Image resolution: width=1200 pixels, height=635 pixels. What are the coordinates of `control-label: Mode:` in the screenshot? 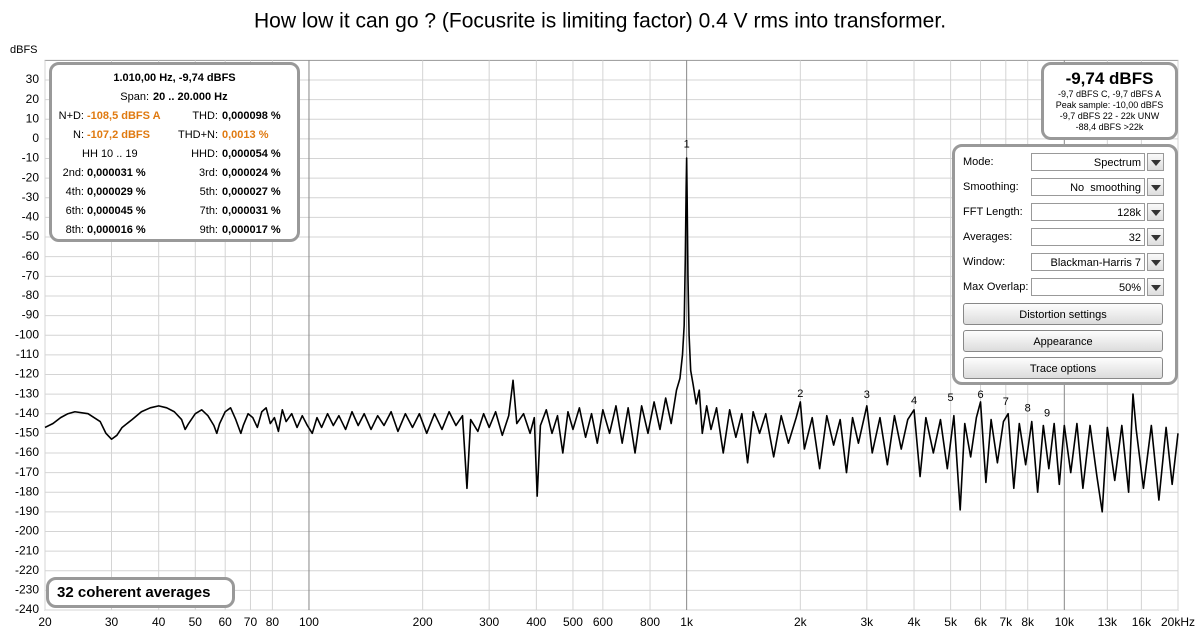 It's located at (978, 162).